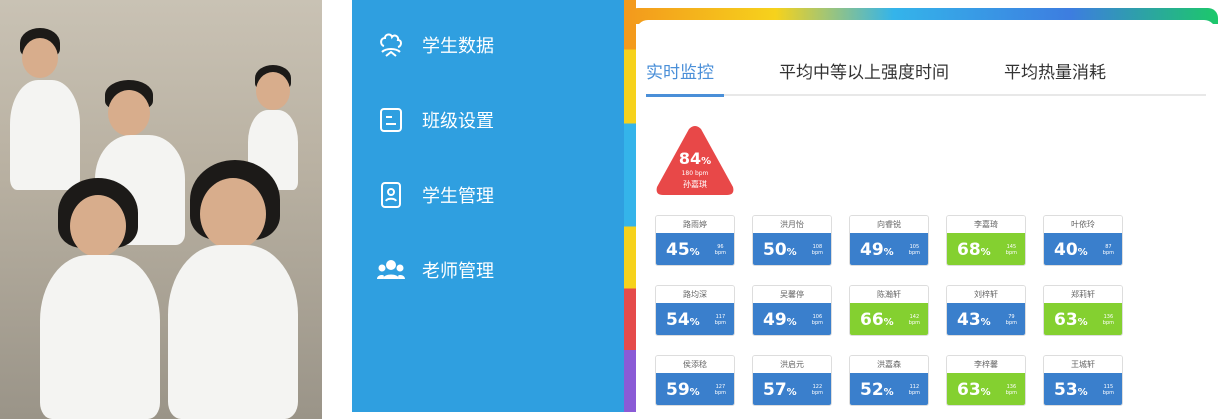 The height and width of the screenshot is (419, 1220). I want to click on sidebar-item-label: 老师管理, so click(458, 271).